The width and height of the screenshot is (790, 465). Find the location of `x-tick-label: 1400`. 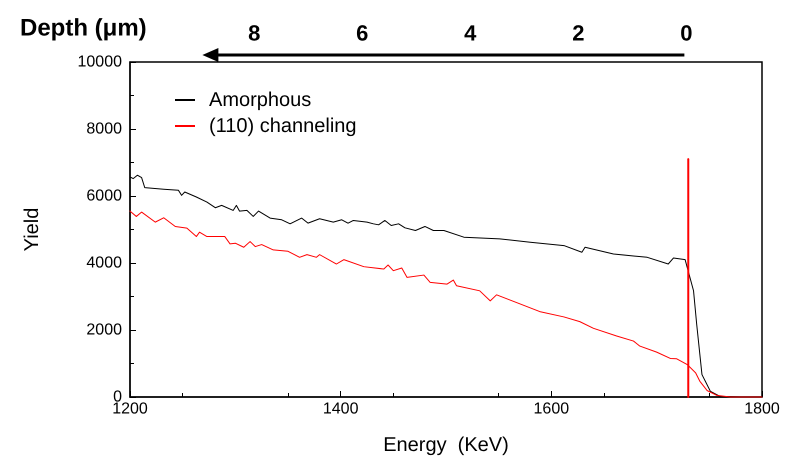

x-tick-label: 1400 is located at coordinates (340, 409).